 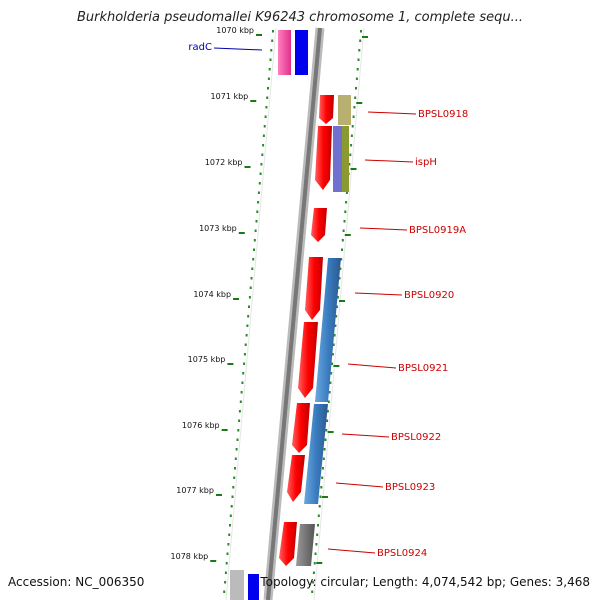 What do you see at coordinates (195, 490) in the screenshot?
I see `tick-label: 1077 kbp` at bounding box center [195, 490].